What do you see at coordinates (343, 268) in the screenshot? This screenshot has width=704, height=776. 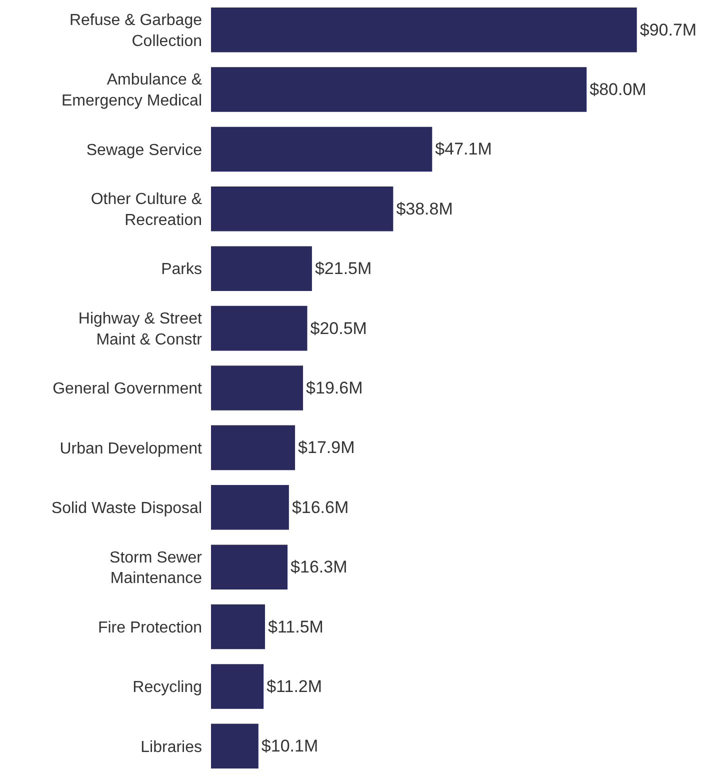 I see `data-label: $21.5M` at bounding box center [343, 268].